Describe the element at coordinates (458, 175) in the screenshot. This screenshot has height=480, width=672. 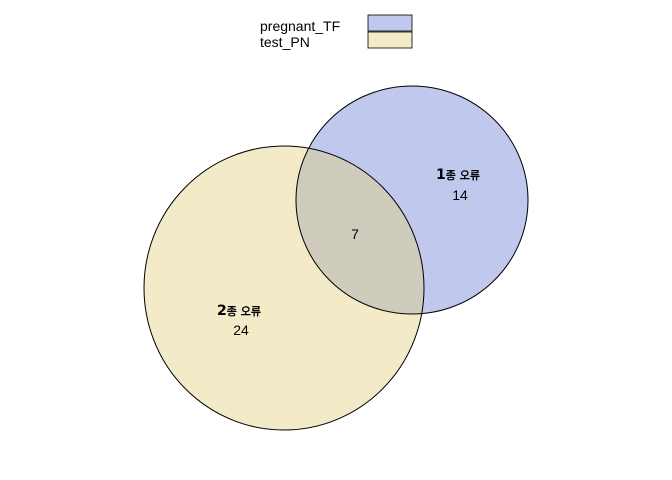
I see `region-label-a-only: 1종 오류` at that location.